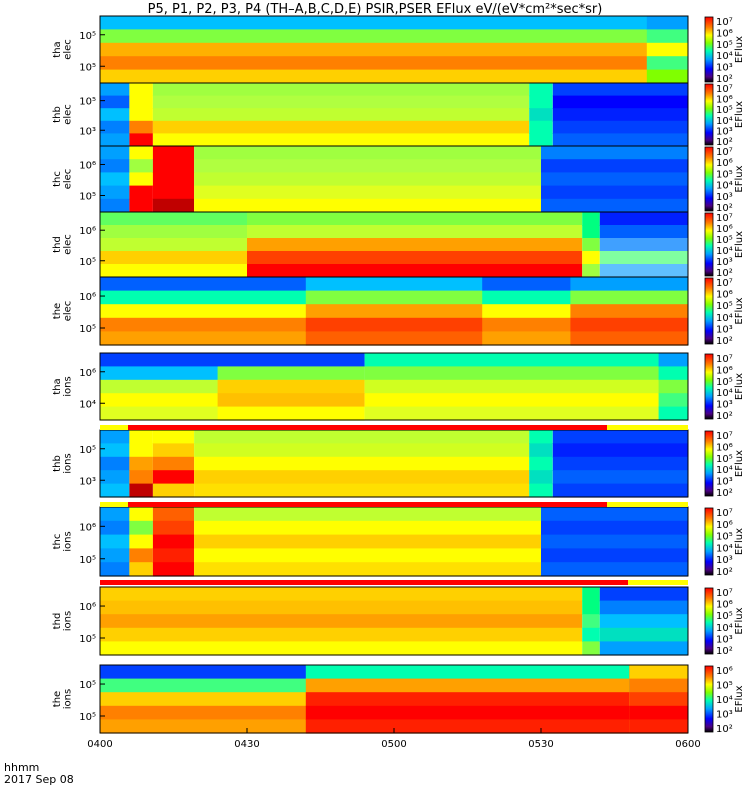 The width and height of the screenshot is (750, 800). Describe the element at coordinates (393, 744) in the screenshot. I see `x-tick-label: 0500` at that location.